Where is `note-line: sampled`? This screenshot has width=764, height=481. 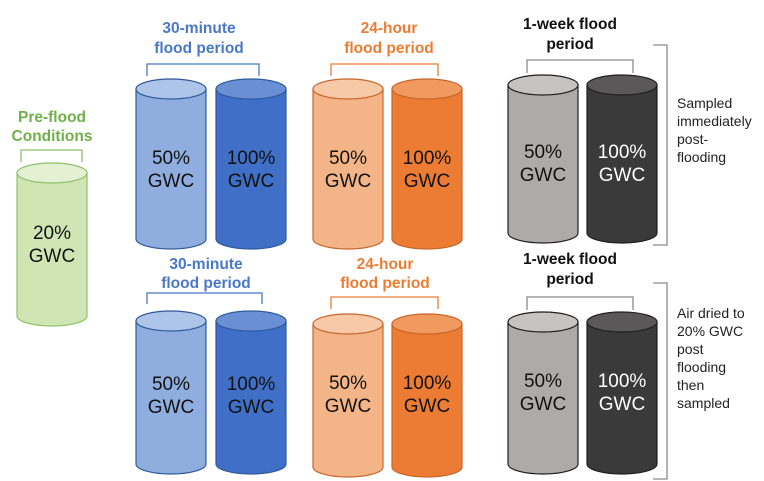 note-line: sampled is located at coordinates (703, 403).